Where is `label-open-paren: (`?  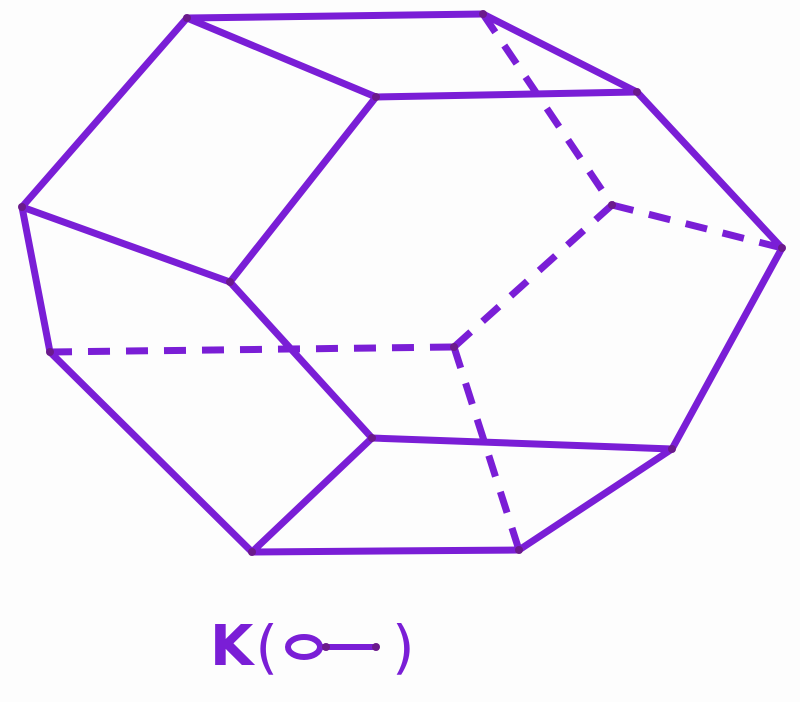 label-open-paren: ( is located at coordinates (267, 647).